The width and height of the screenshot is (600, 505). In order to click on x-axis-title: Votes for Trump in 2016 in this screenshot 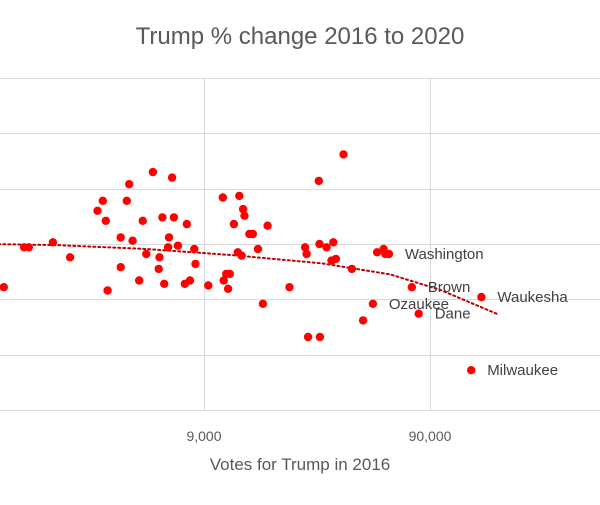, I will do `click(300, 464)`.